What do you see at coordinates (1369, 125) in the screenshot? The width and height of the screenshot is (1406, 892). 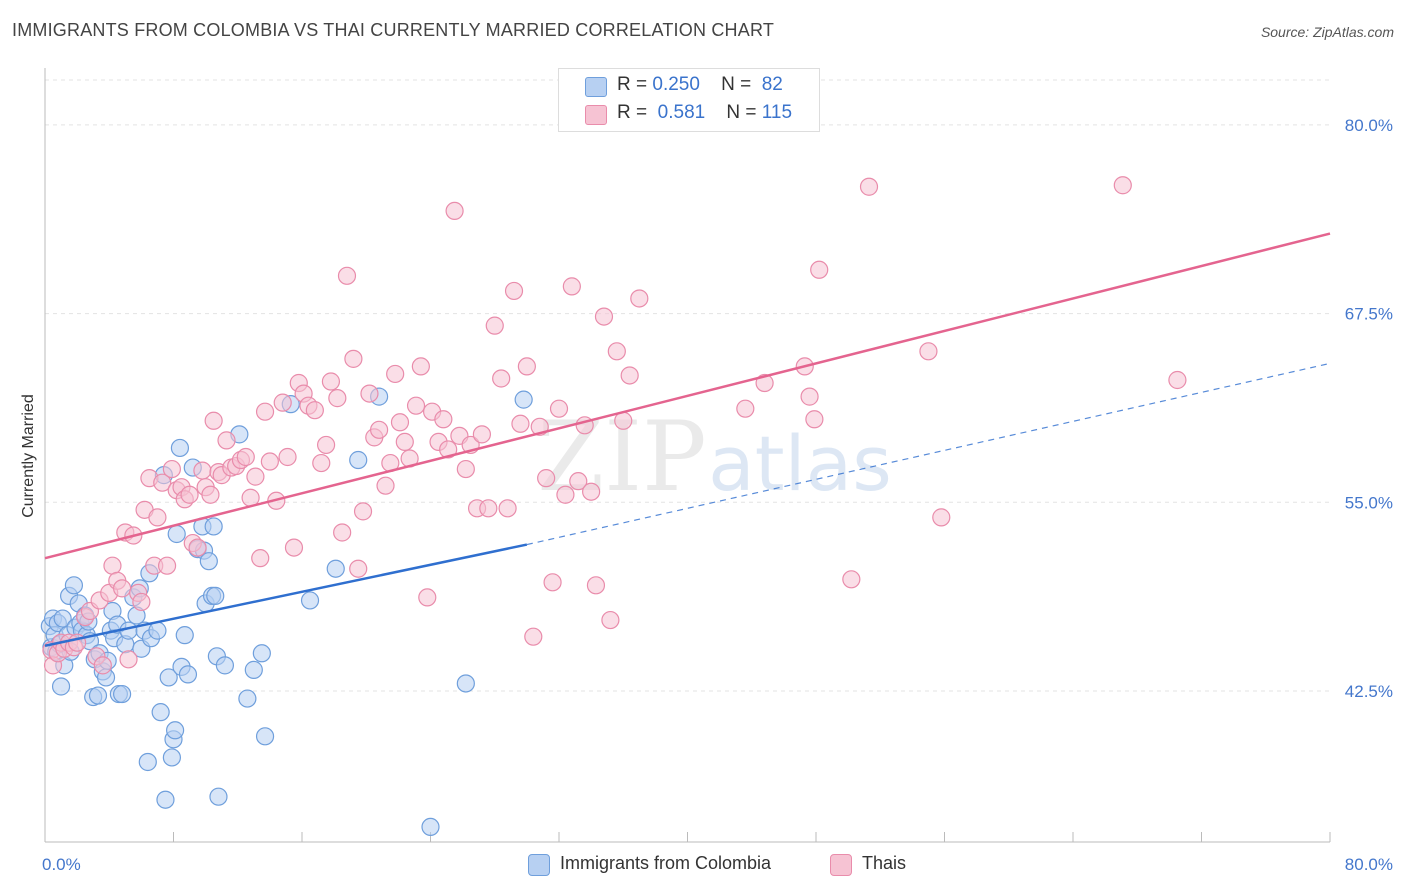 I see `y-tick-label: 80.0%` at bounding box center [1369, 125].